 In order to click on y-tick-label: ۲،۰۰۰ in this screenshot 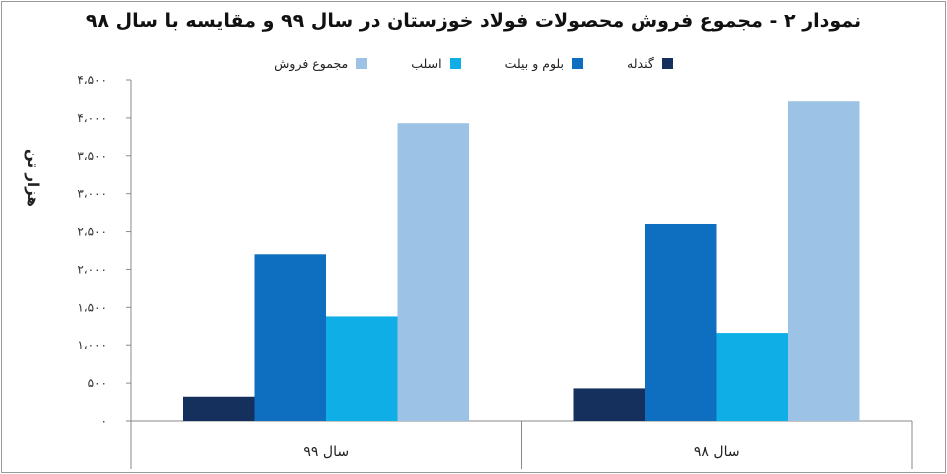, I will do `click(92, 269)`.